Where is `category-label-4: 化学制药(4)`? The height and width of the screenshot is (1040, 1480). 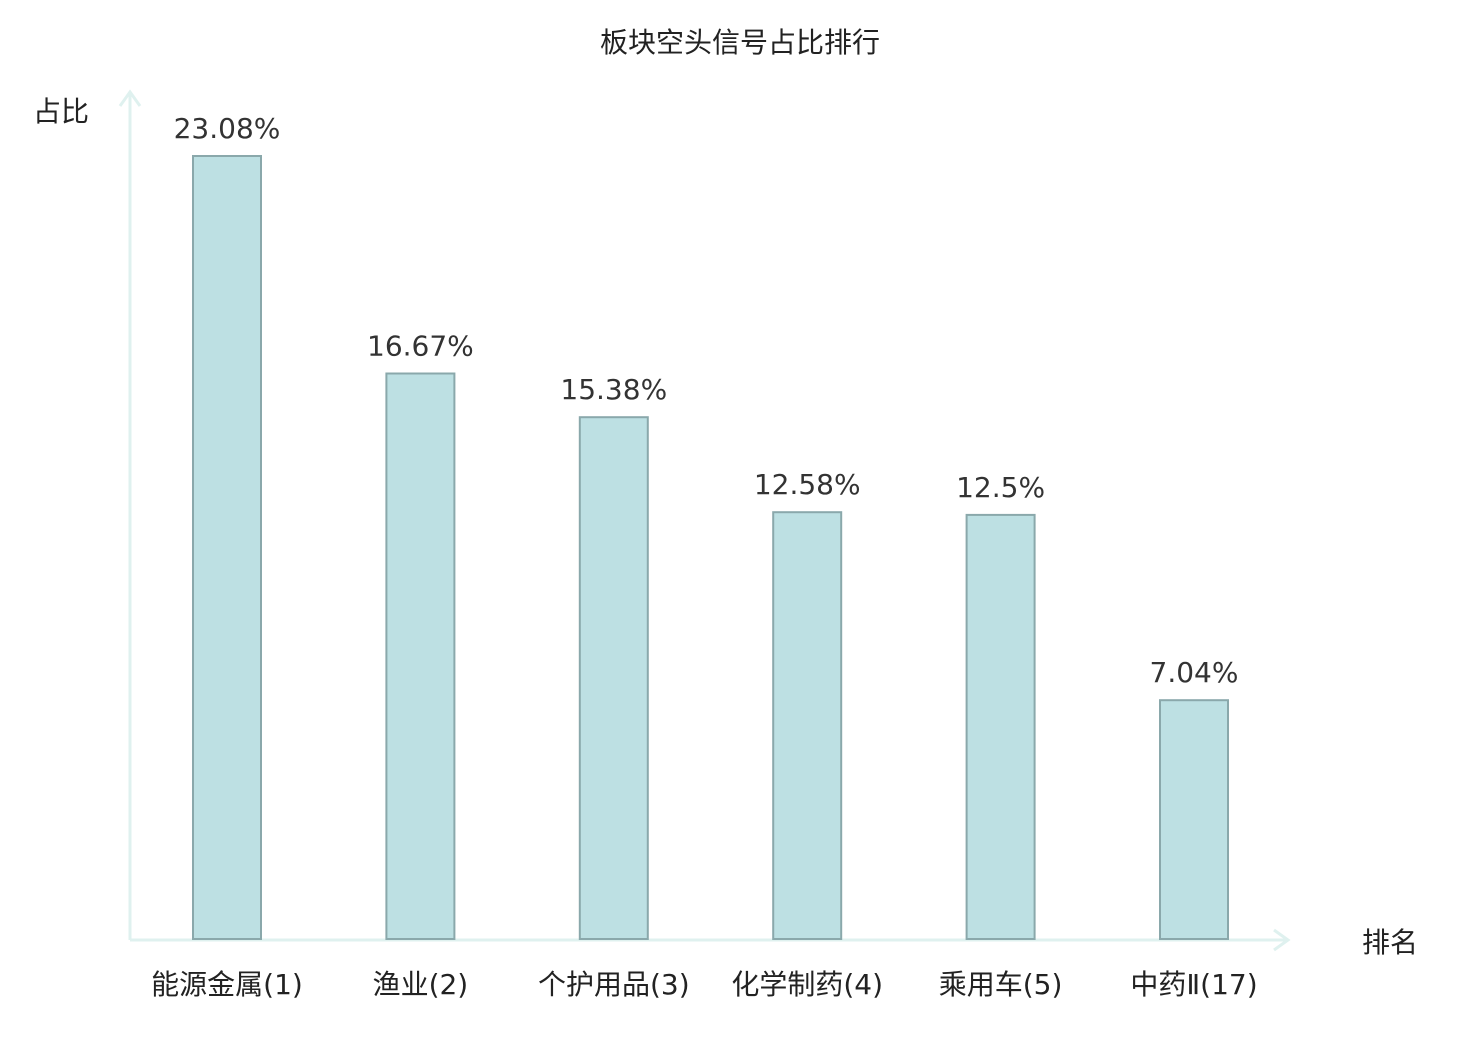 category-label-4: 化学制药(4) is located at coordinates (807, 984).